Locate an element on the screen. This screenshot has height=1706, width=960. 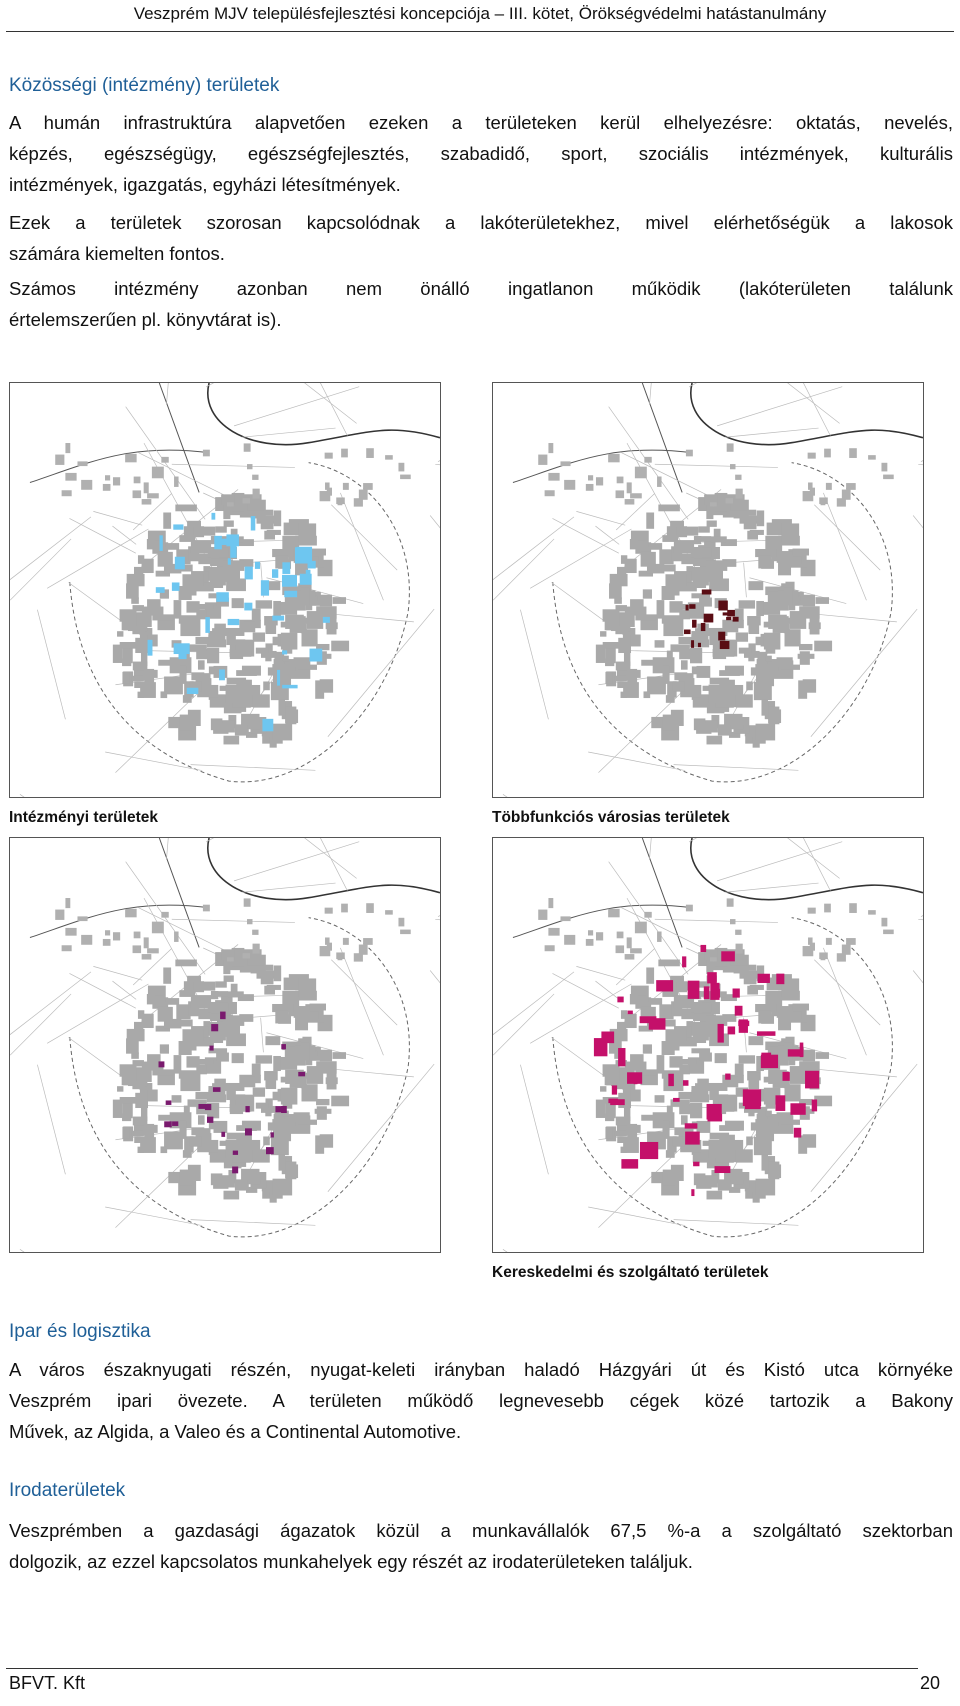
section-heading: Irodaterületek is located at coordinates (67, 1490).